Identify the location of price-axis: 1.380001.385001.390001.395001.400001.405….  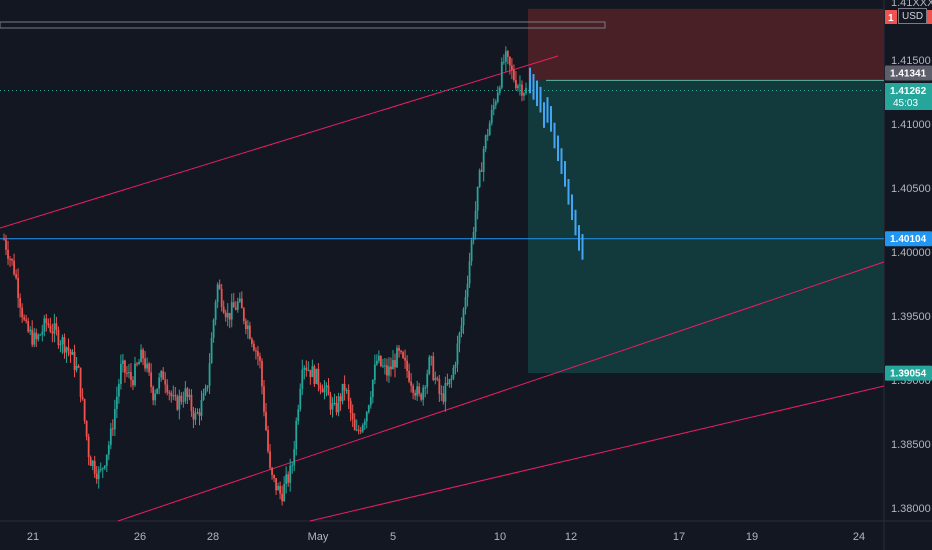
(911, 285).